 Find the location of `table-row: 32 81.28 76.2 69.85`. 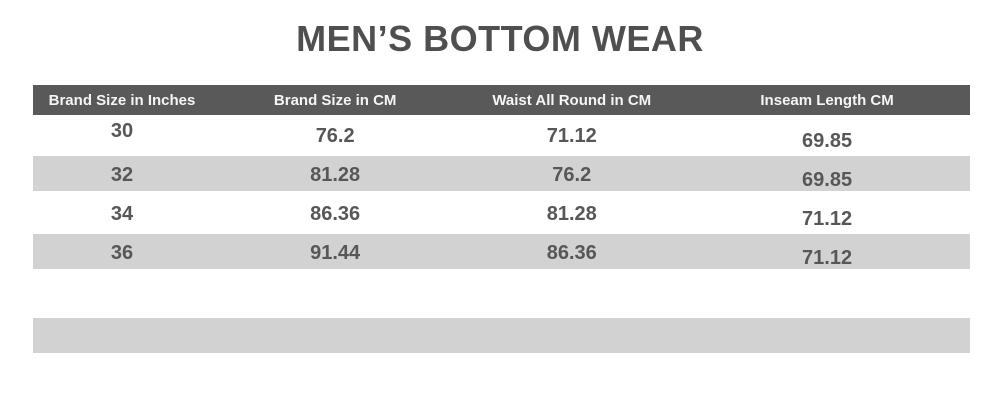

table-row: 32 81.28 76.2 69.85 is located at coordinates (501, 173).